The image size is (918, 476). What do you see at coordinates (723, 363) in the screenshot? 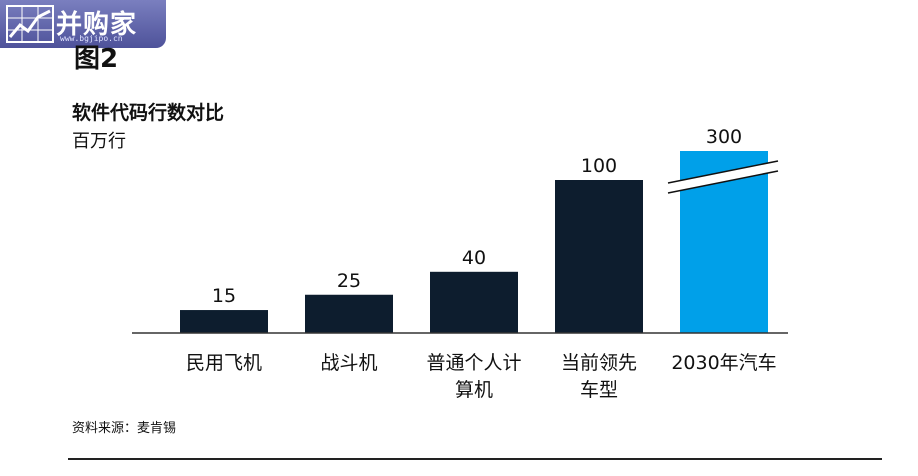
I see `category-label-4: 2030年汽车` at bounding box center [723, 363].